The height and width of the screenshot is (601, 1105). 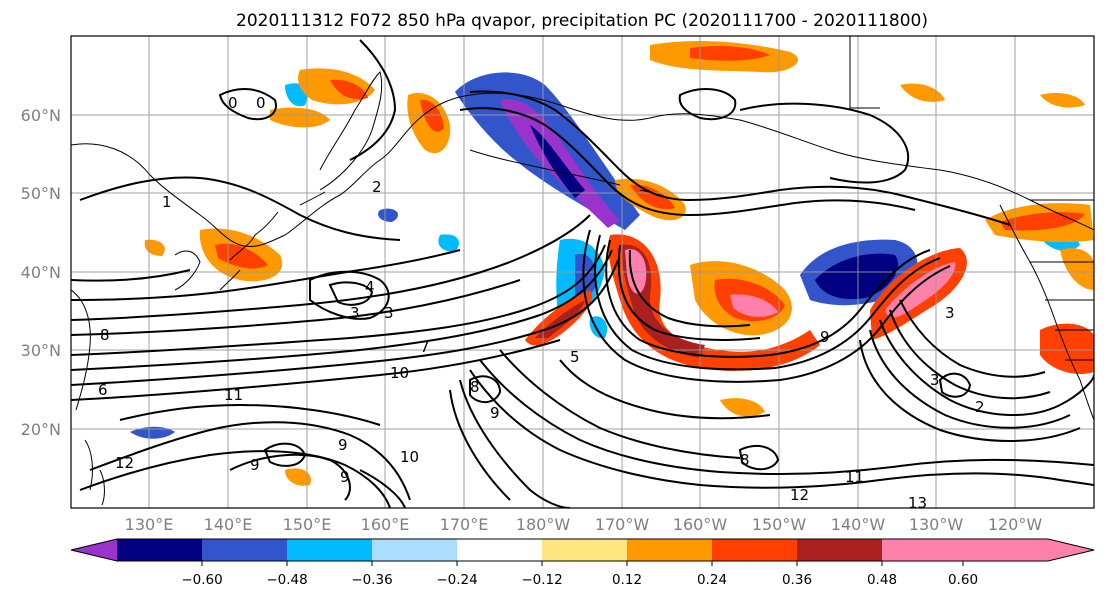 I want to click on lon-label: 140°W, so click(x=858, y=524).